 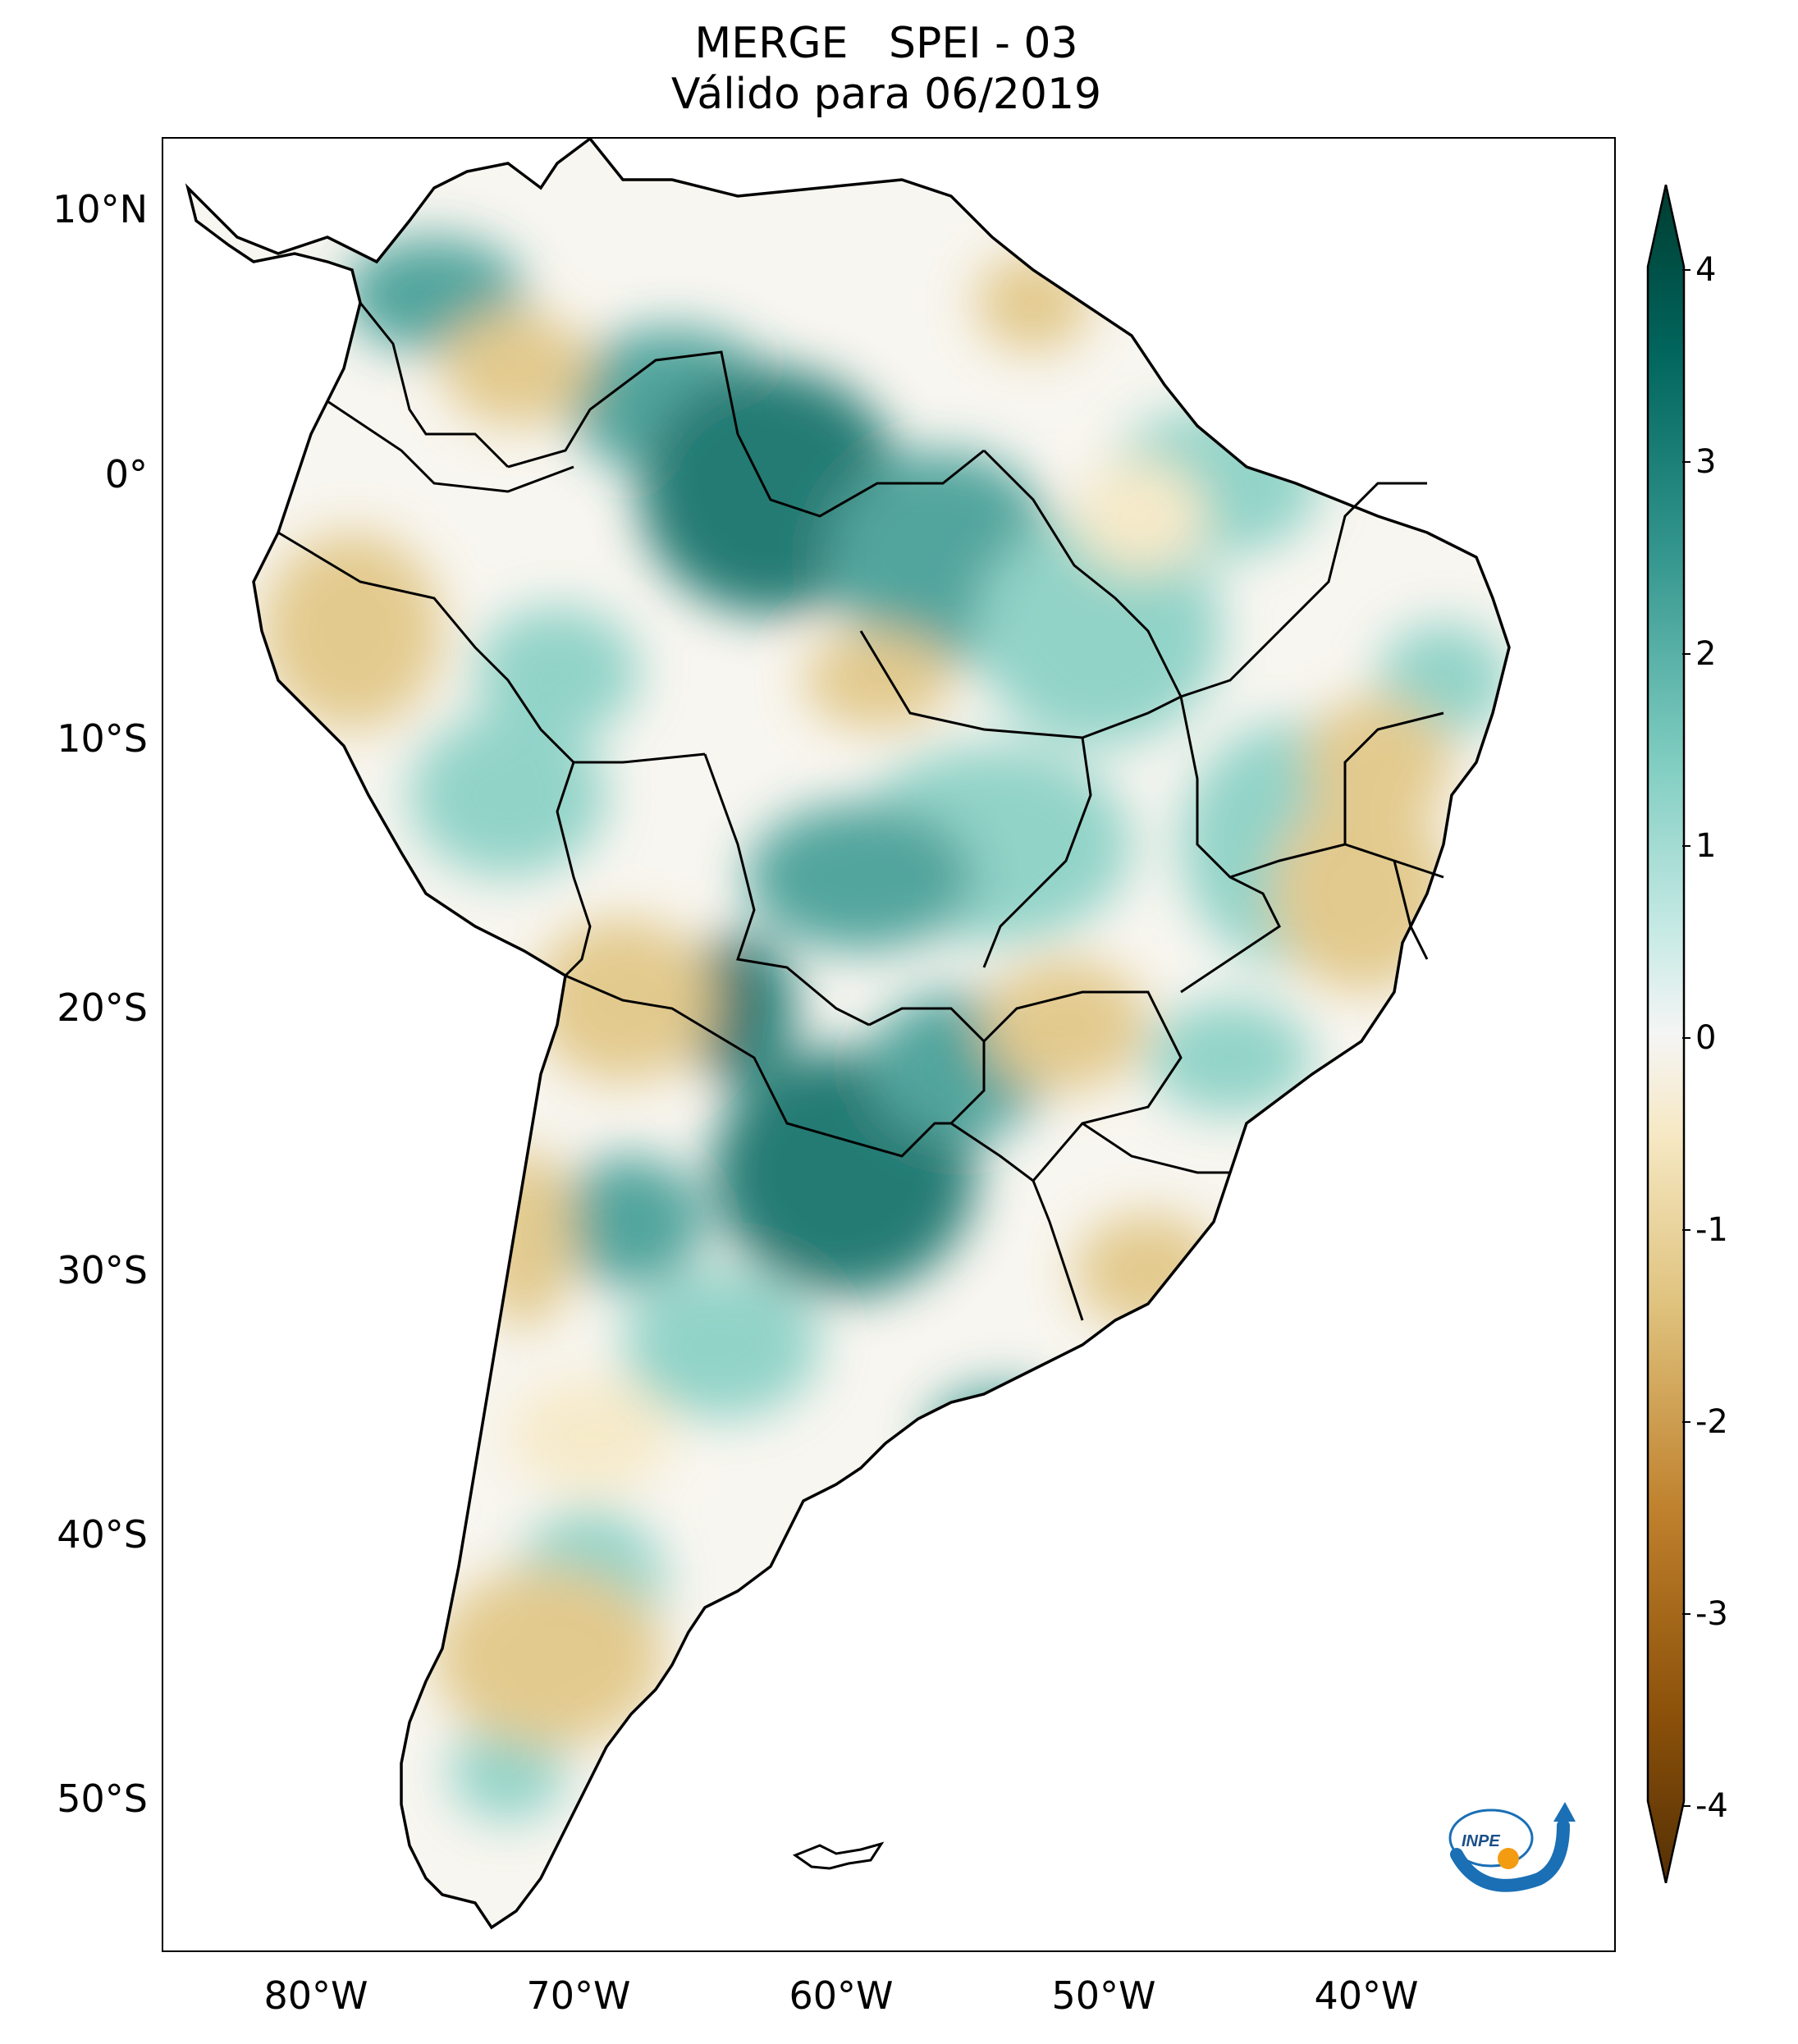 I want to click on colorbar-tick-3: 3, so click(x=1706, y=462).